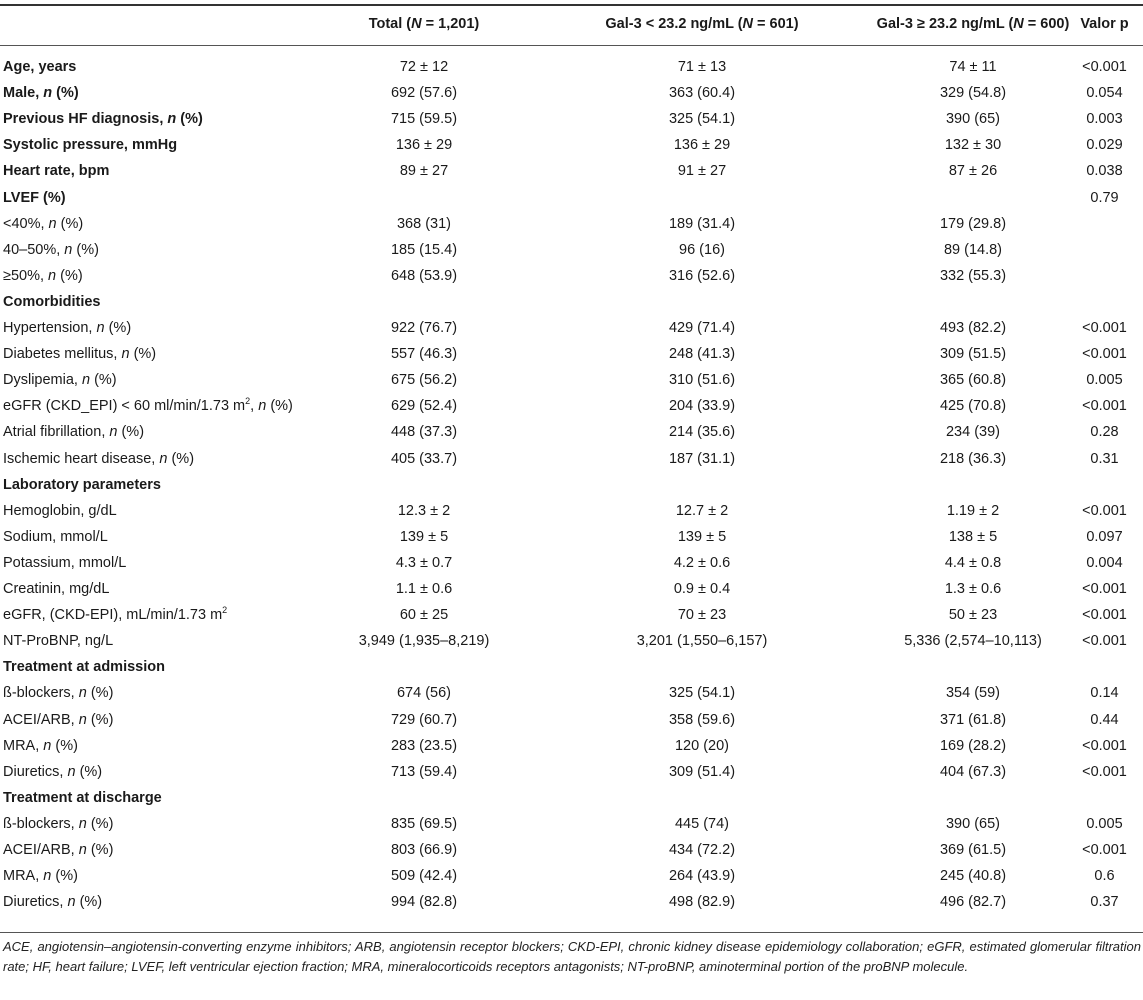 This screenshot has width=1143, height=1000. Describe the element at coordinates (973, 145) in the screenshot. I see `cell-gal3-high: 132 ± 30` at that location.